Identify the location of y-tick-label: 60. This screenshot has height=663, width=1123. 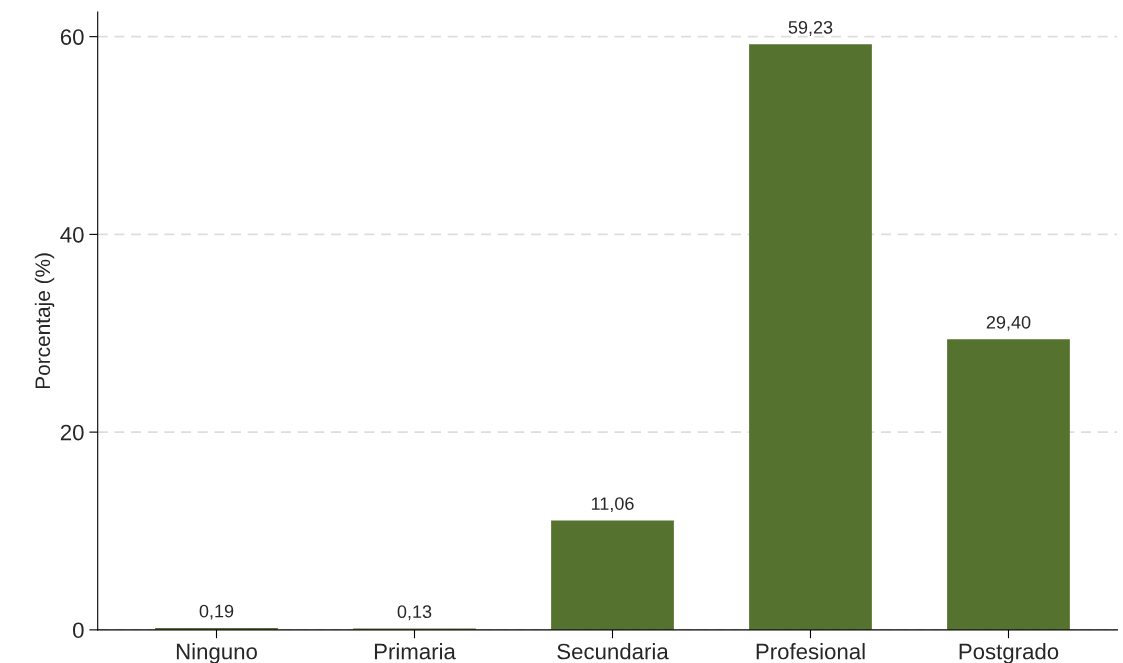
(72, 37).